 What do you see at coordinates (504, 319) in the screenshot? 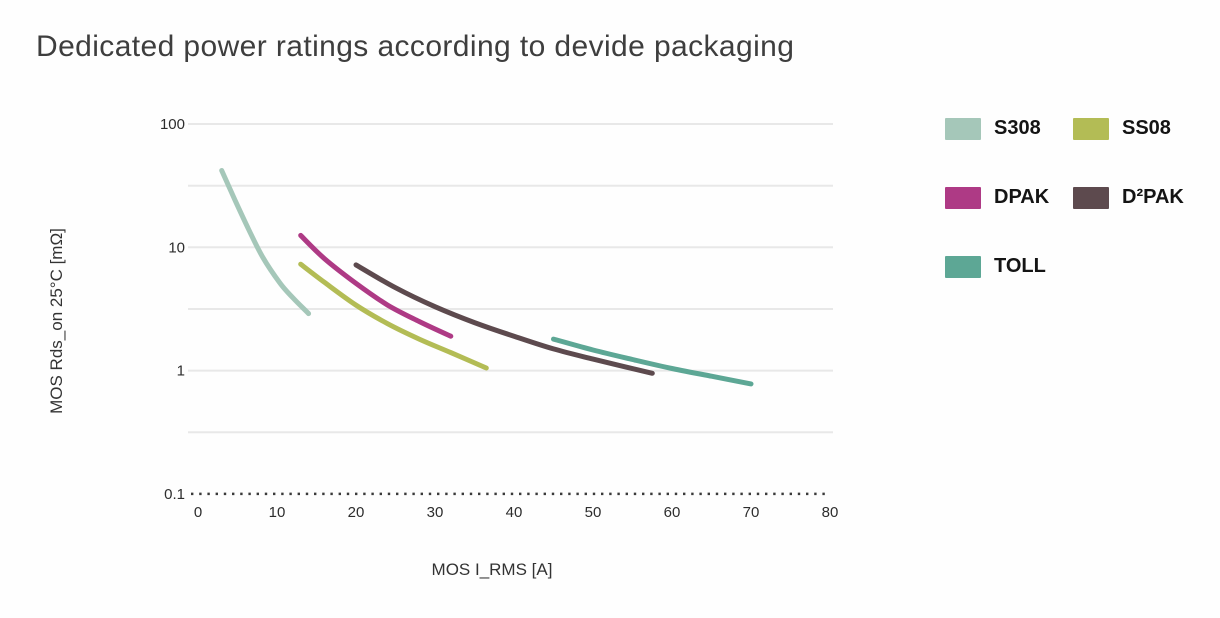
I see `series-curve-d2pak` at bounding box center [504, 319].